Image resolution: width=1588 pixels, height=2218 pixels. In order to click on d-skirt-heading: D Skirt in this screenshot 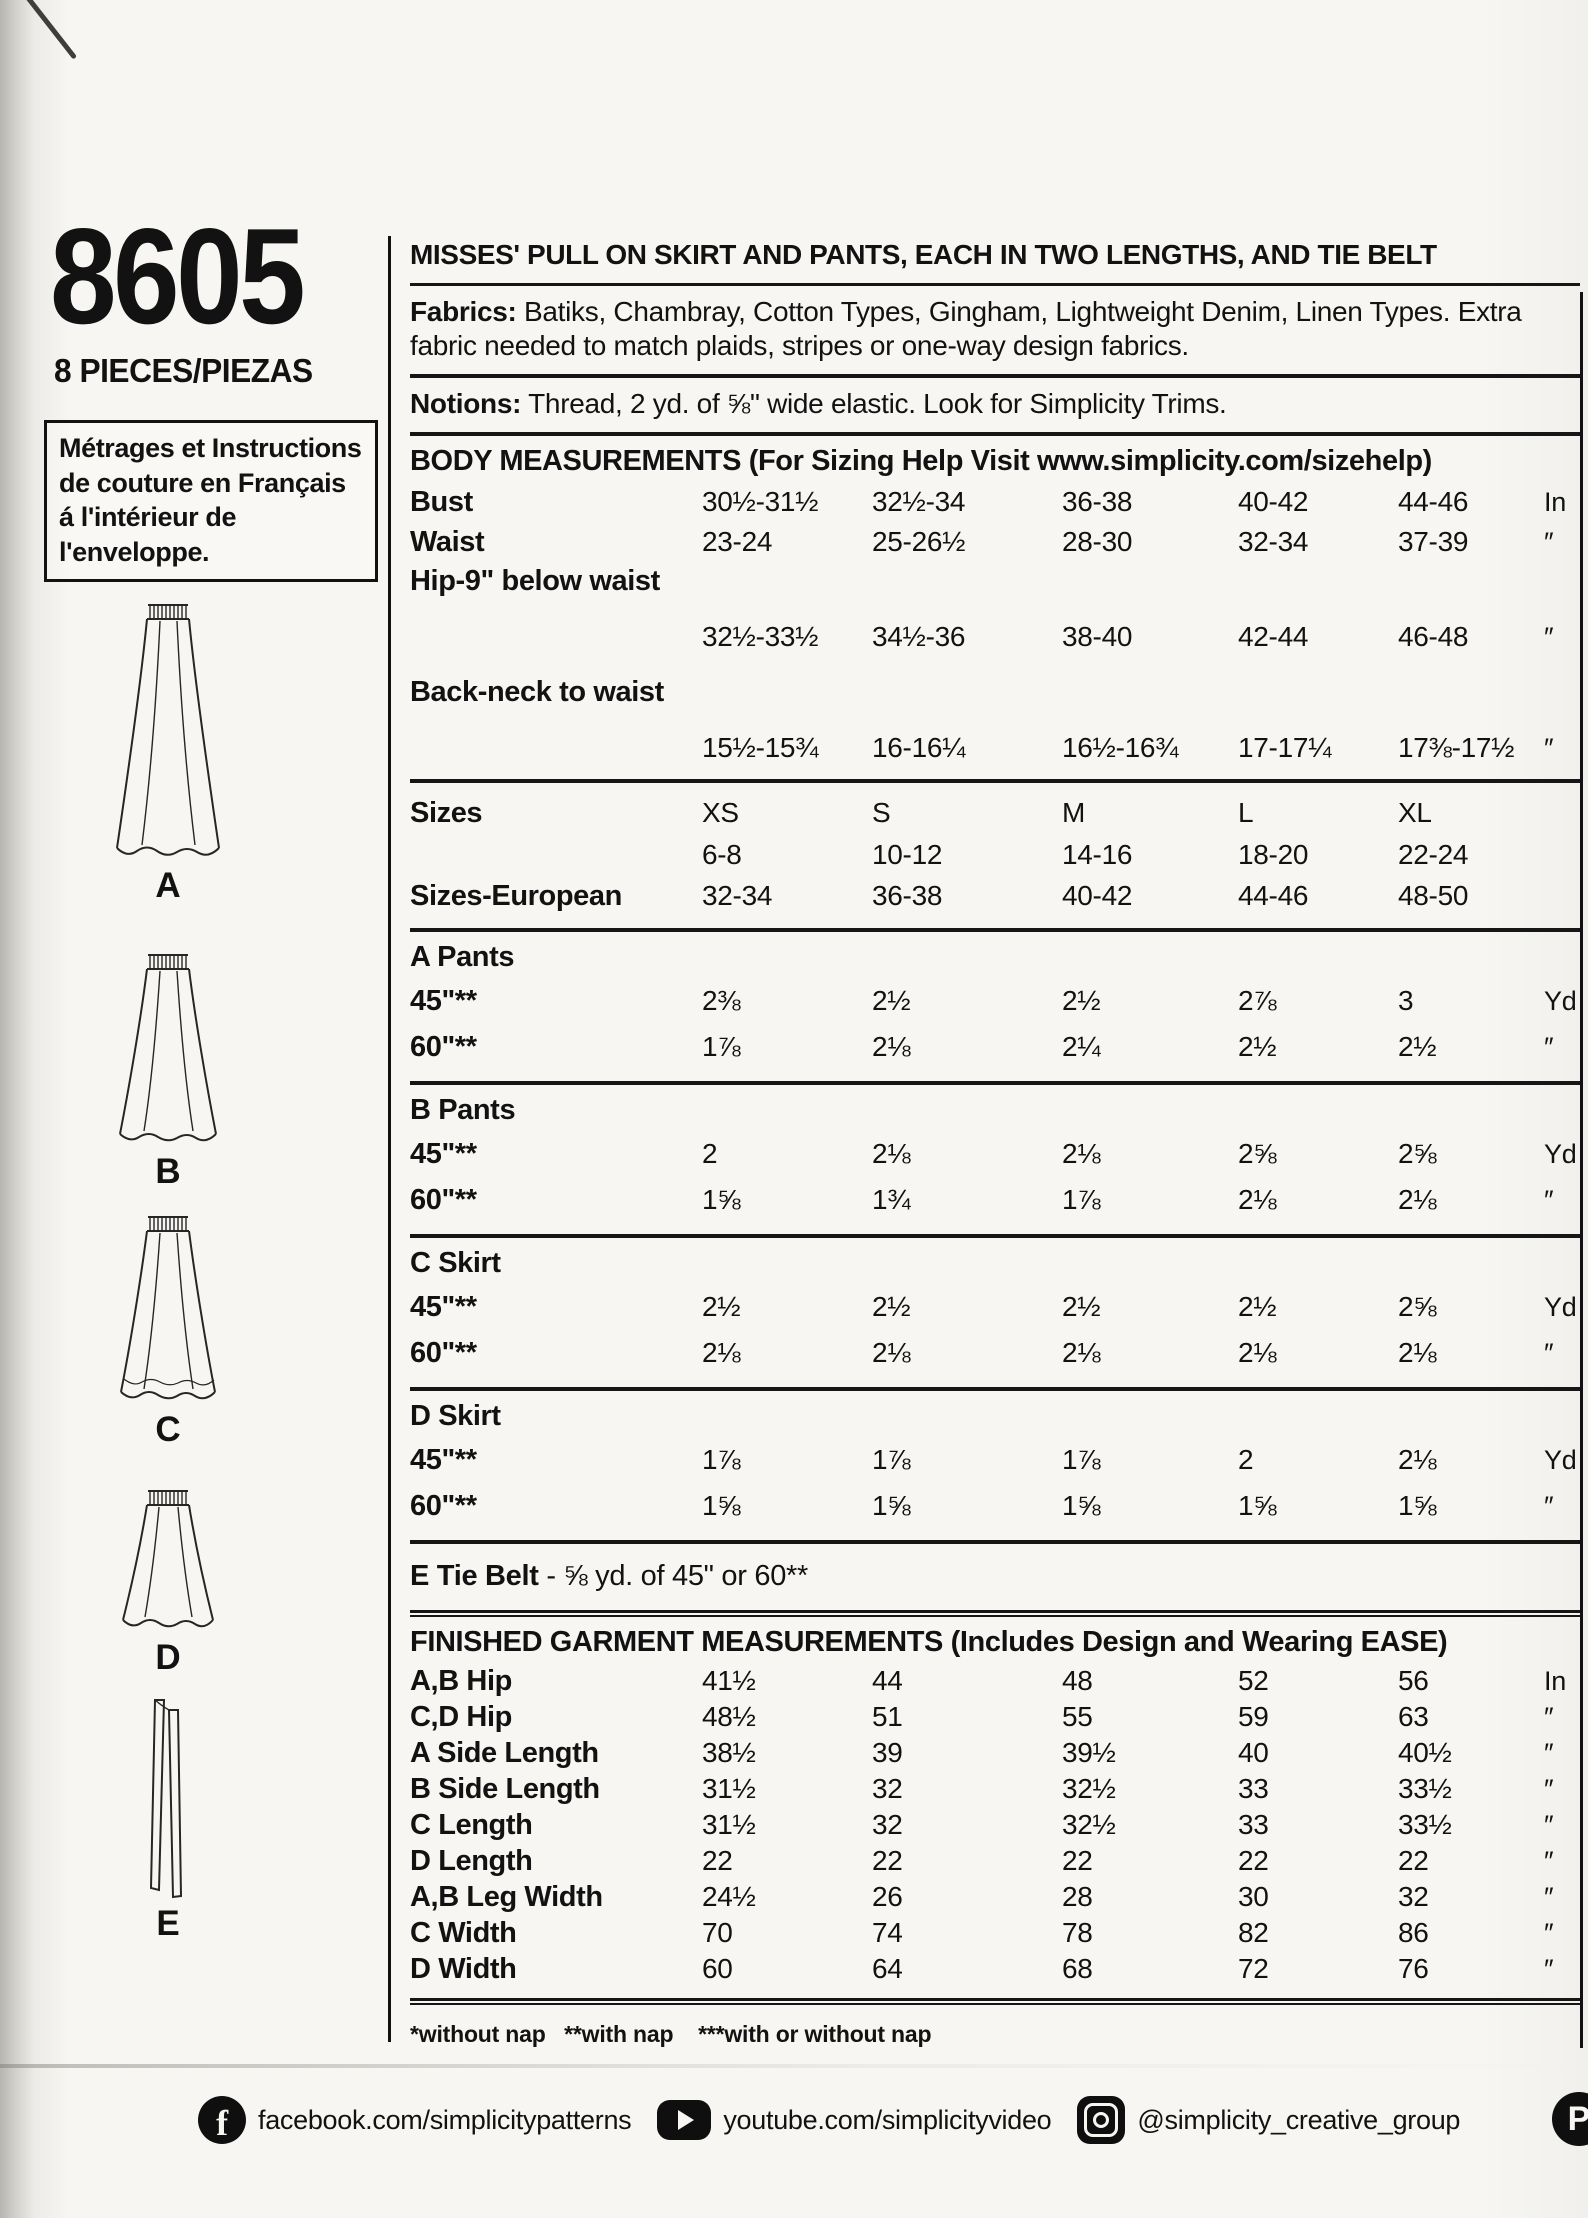, I will do `click(455, 1416)`.